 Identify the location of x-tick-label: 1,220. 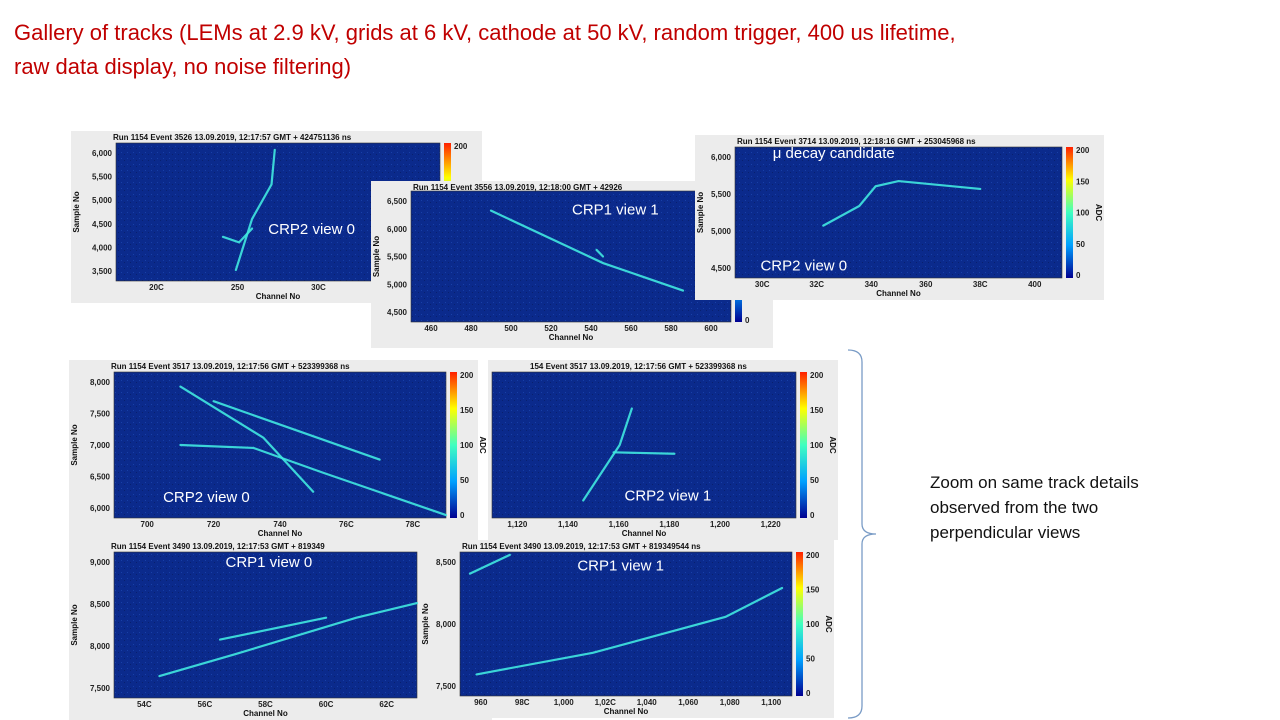
(771, 524).